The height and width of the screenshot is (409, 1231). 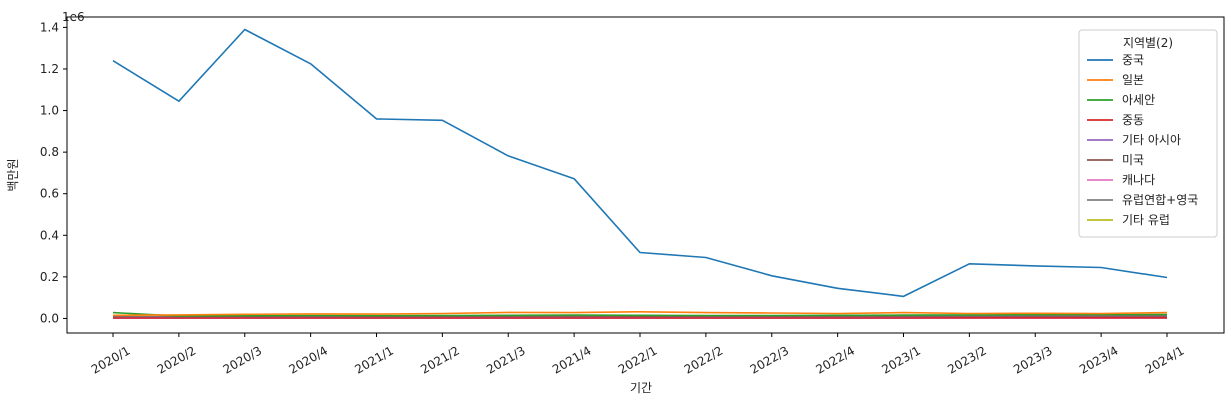 I want to click on y-tick-label: 1.4, so click(x=49, y=27).